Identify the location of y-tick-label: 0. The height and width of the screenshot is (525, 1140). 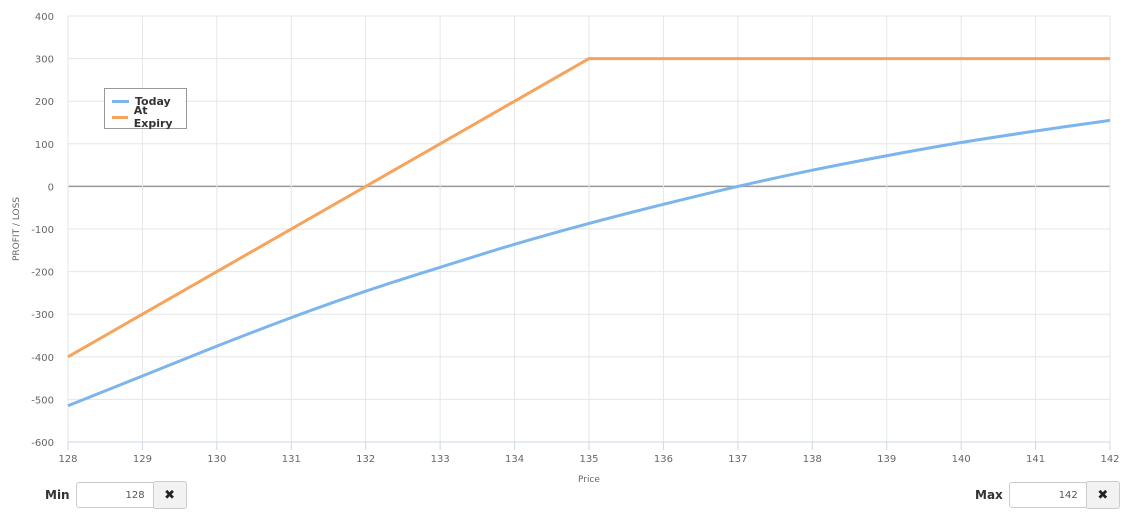
(51, 187).